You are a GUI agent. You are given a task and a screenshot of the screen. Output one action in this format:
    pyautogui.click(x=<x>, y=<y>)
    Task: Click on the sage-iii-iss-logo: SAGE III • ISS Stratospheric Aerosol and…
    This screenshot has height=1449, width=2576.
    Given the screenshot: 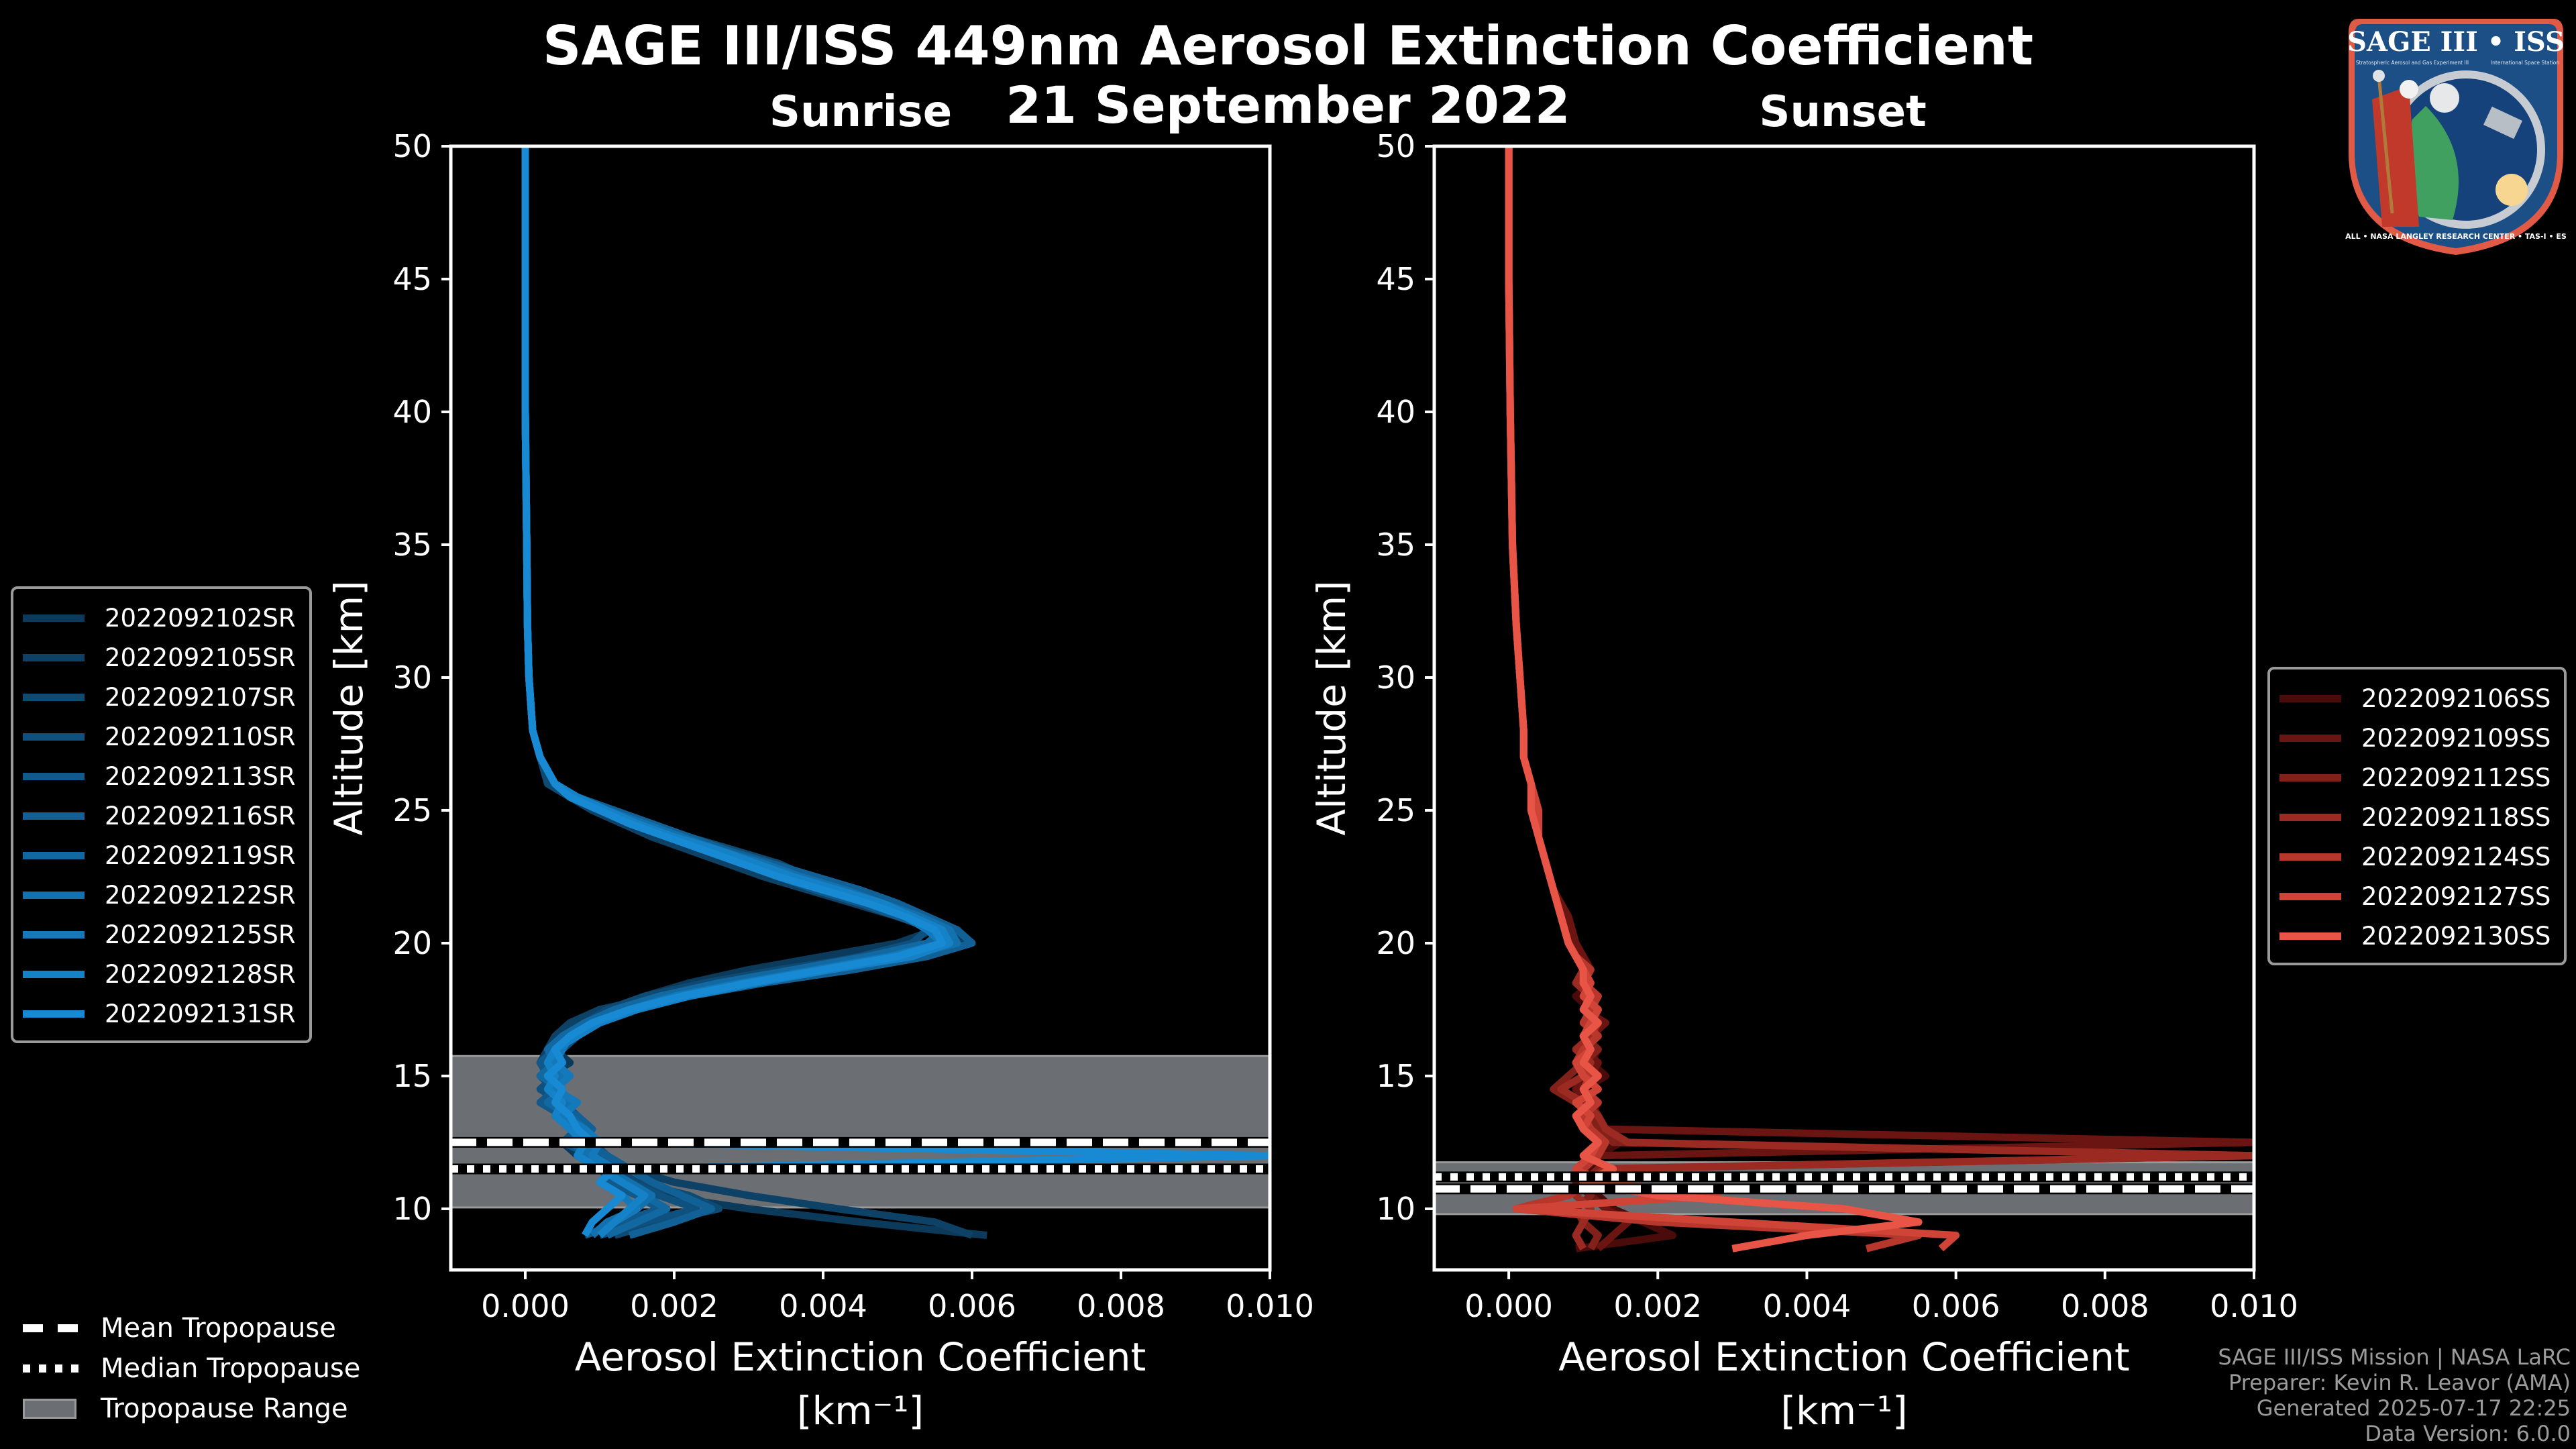 What is the action you would take?
    pyautogui.click(x=2456, y=137)
    